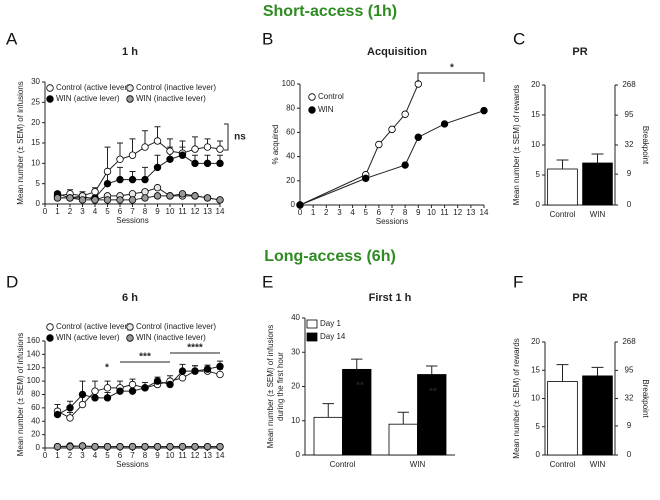 The width and height of the screenshot is (660, 500). I want to click on annotation: **, so click(360, 386).